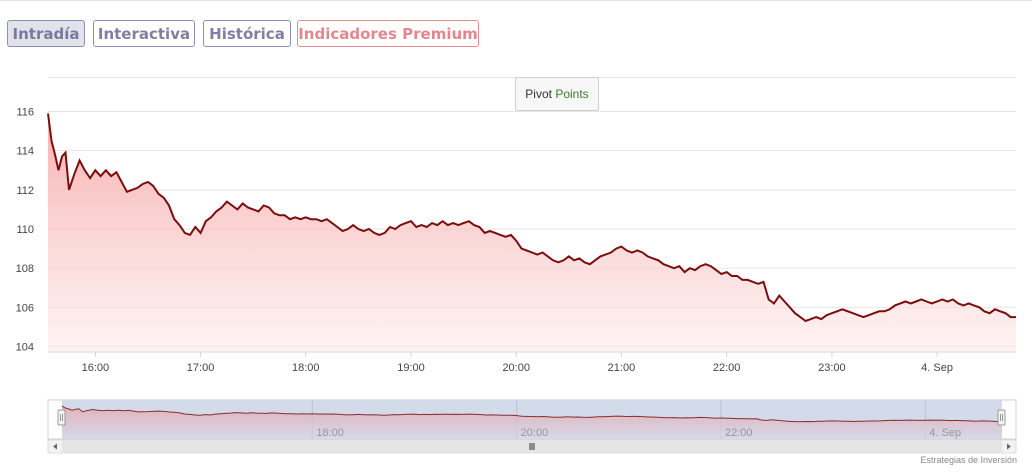 This screenshot has width=1032, height=474. Describe the element at coordinates (832, 368) in the screenshot. I see `x-tick-label: 23:00` at that location.